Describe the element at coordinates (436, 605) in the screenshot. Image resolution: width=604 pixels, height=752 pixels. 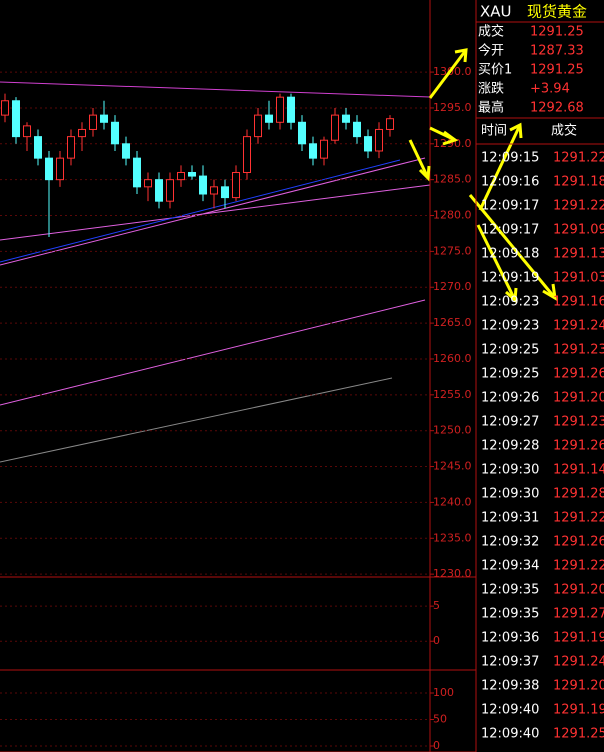
I see `y-tick-label: 5` at that location.